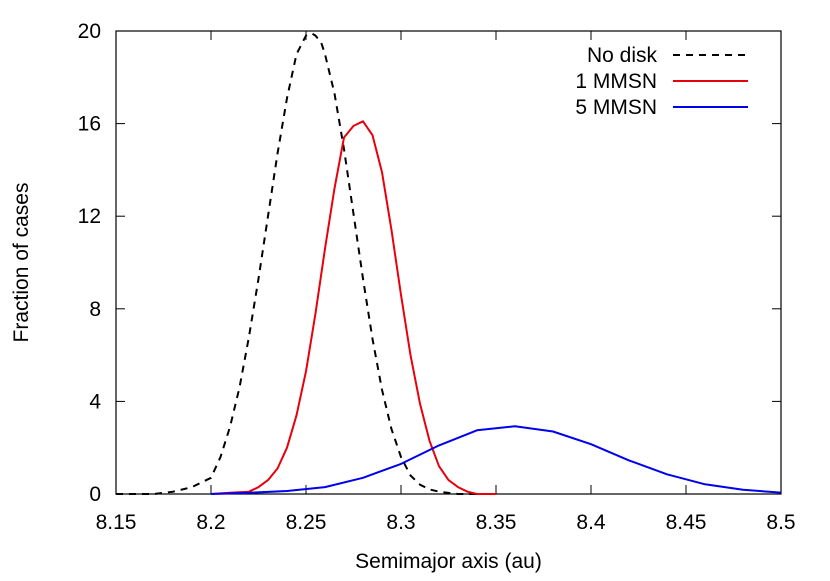 The height and width of the screenshot is (581, 830). Describe the element at coordinates (591, 522) in the screenshot. I see `x-tick-label: 8.4` at that location.